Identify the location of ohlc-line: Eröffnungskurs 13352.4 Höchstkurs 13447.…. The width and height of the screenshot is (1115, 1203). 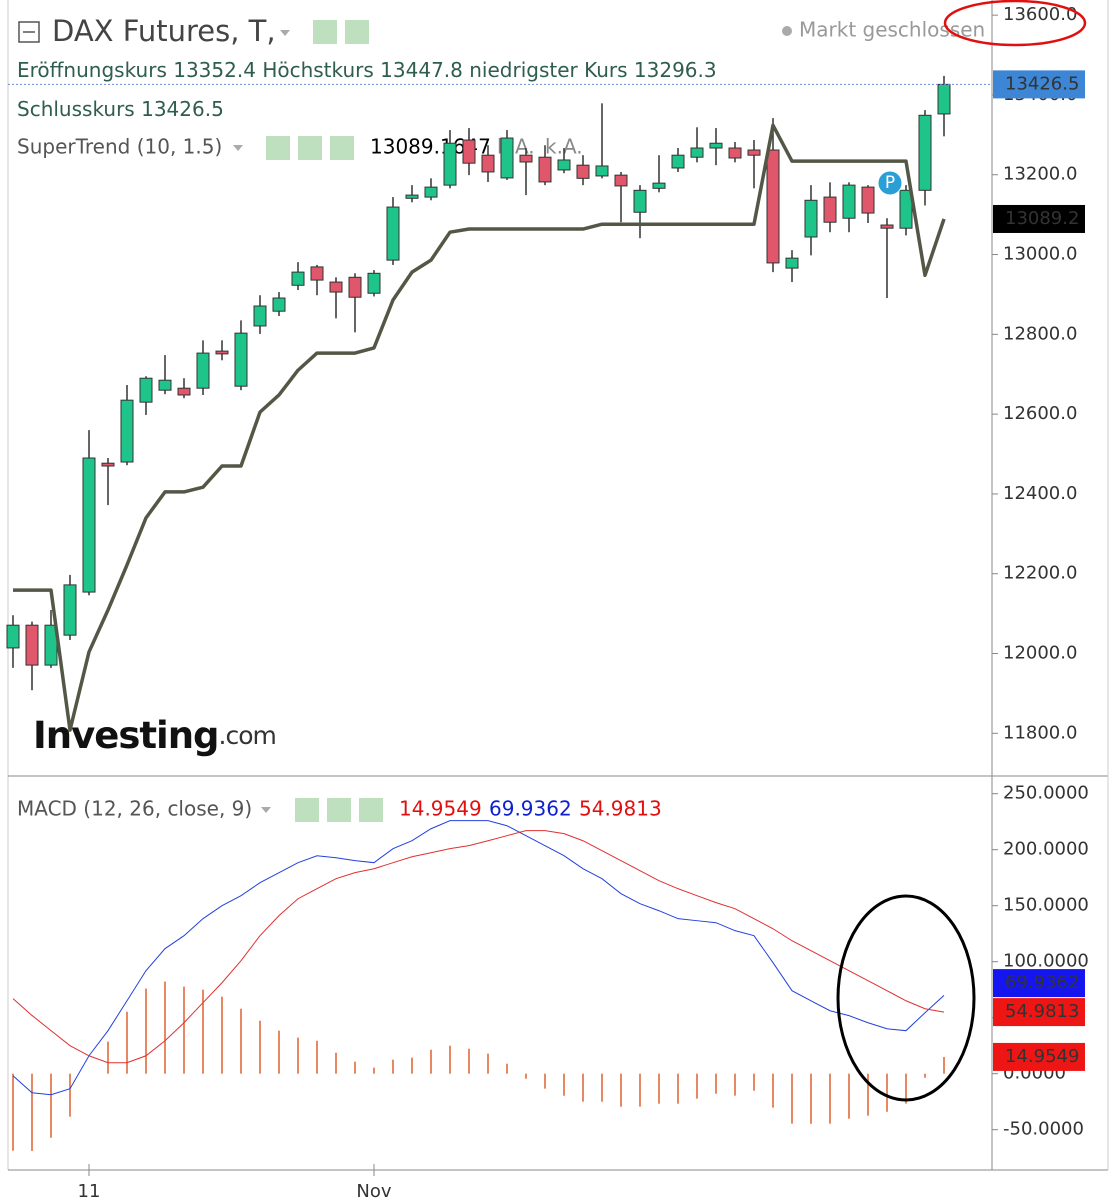
(367, 70).